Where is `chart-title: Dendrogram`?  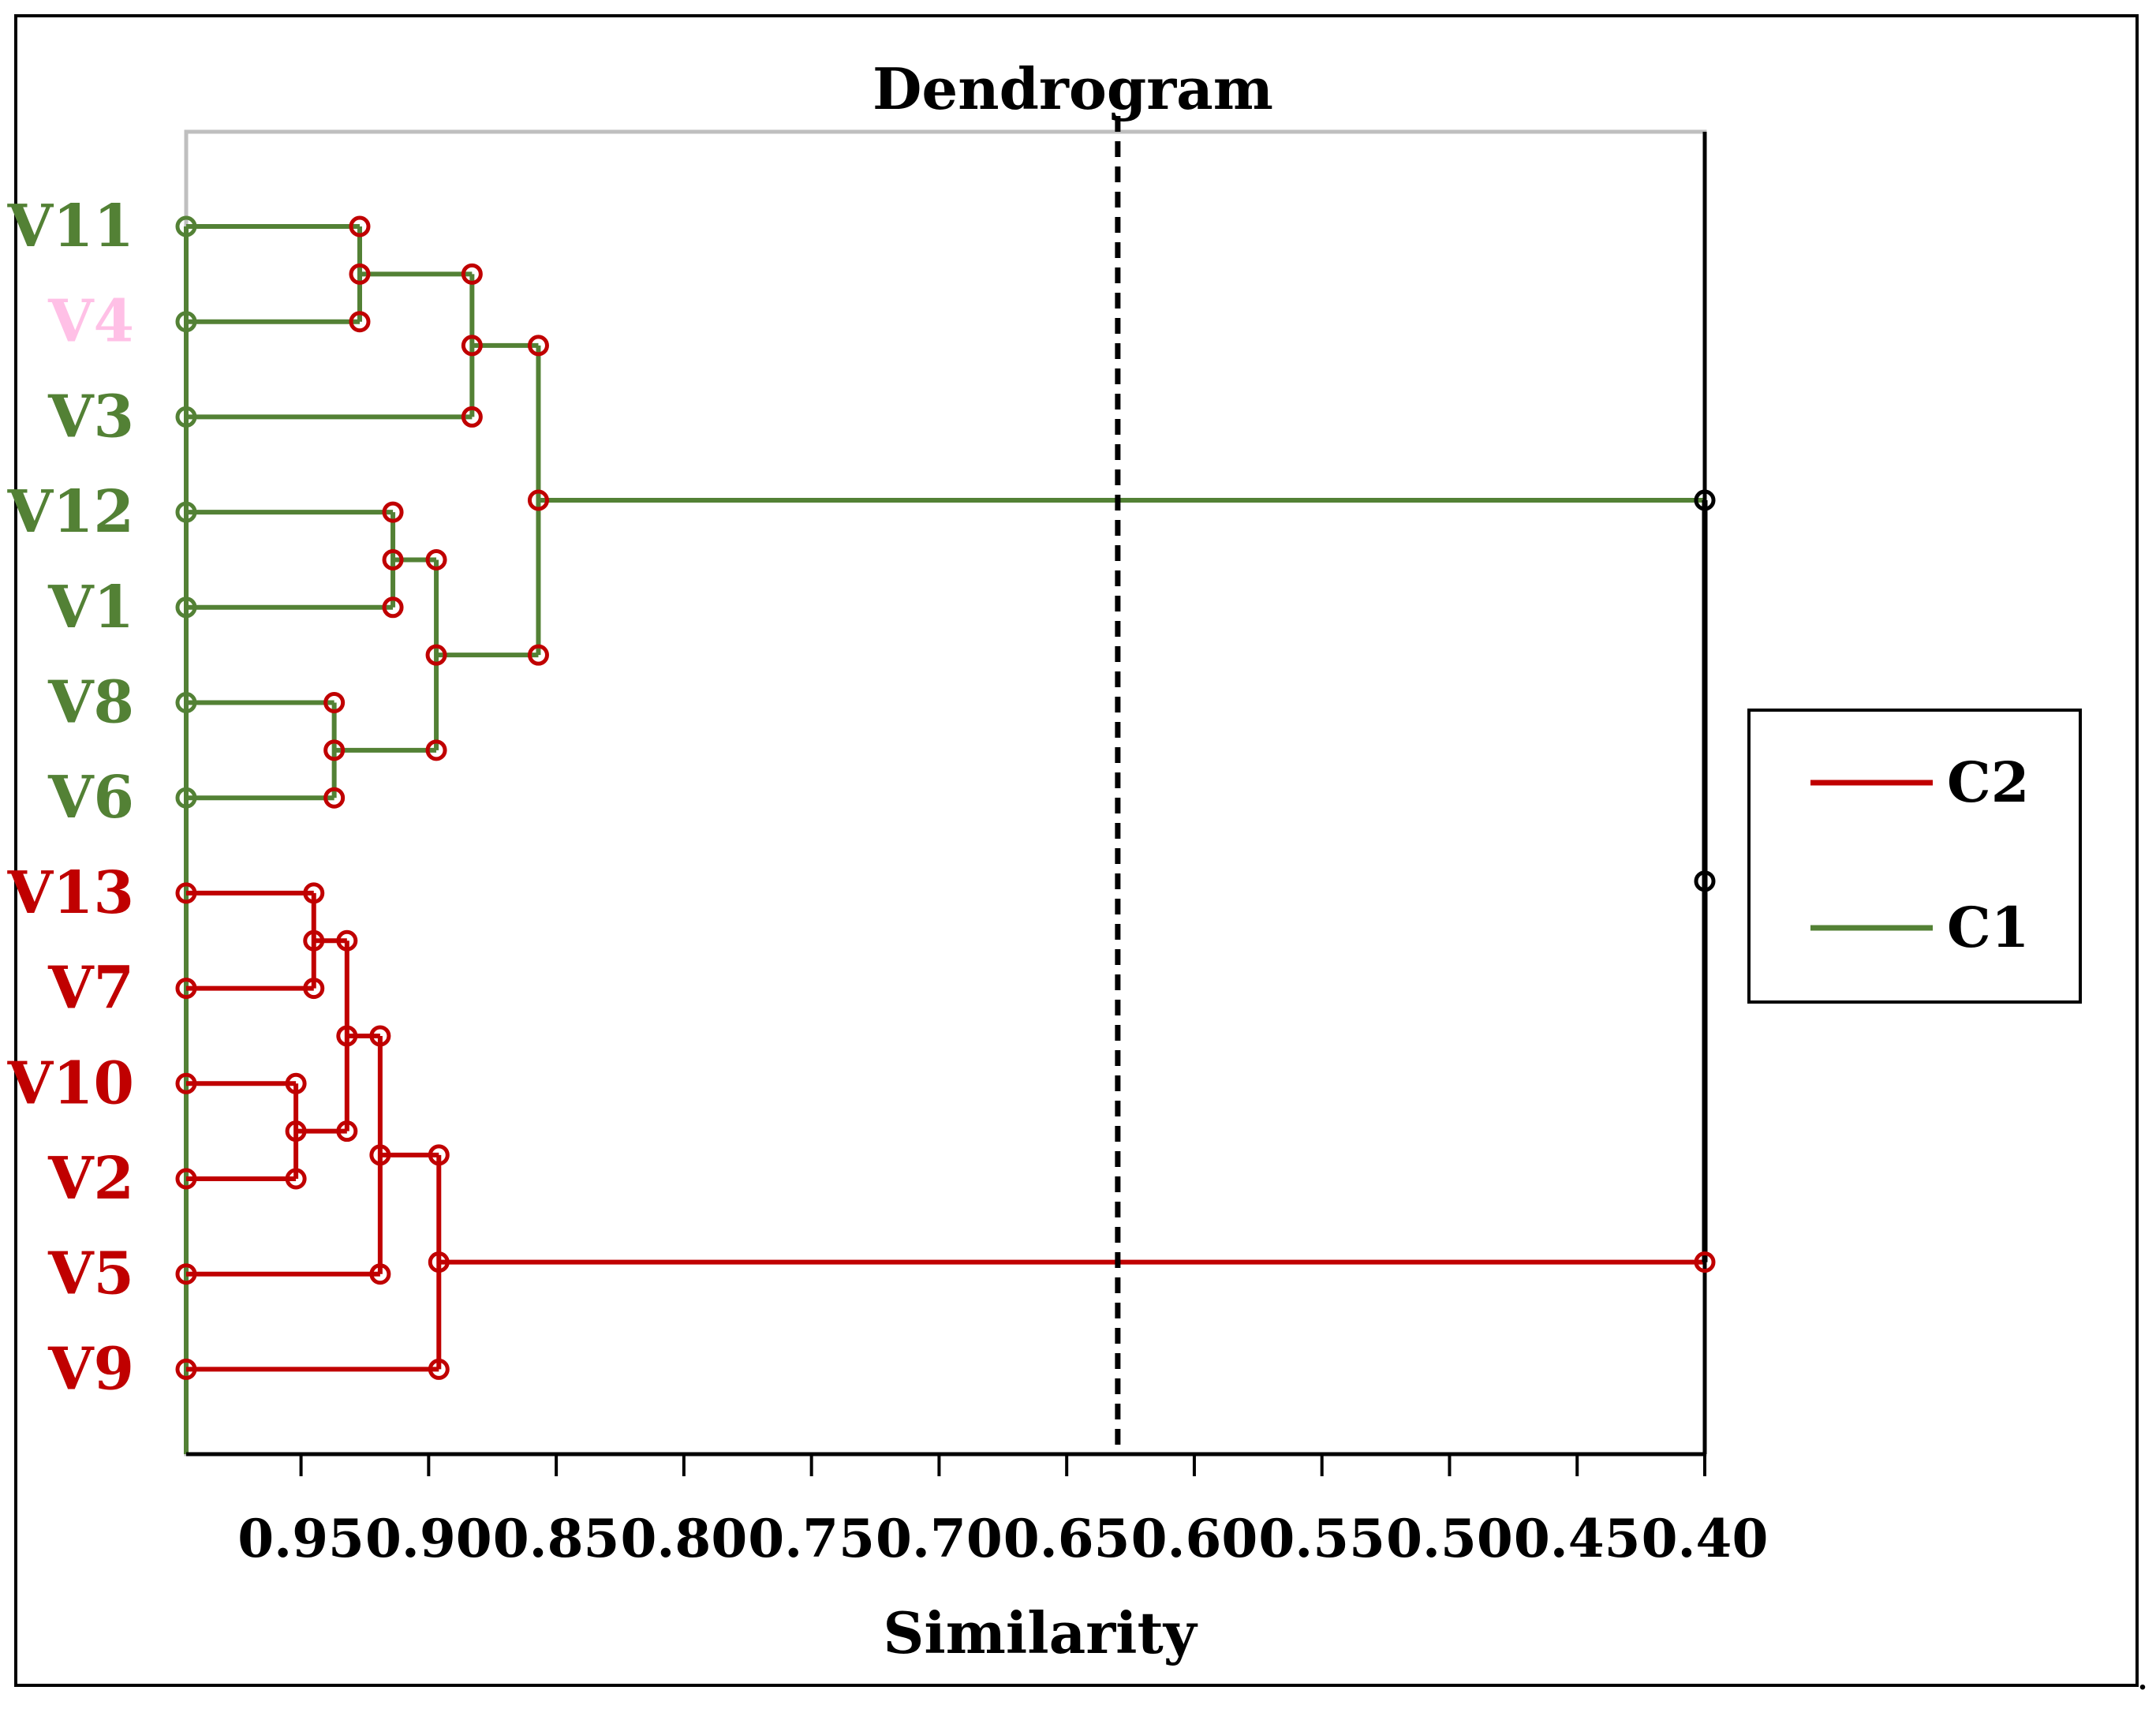 chart-title: Dendrogram is located at coordinates (1072, 88).